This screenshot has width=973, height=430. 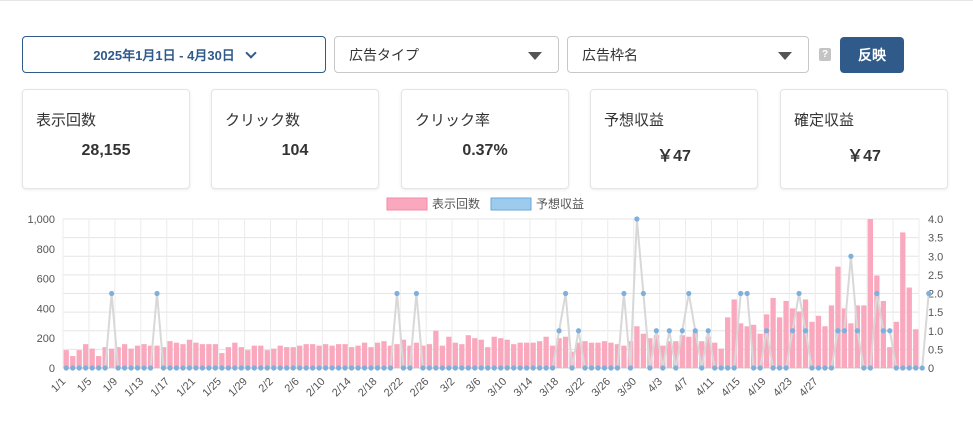 What do you see at coordinates (935, 295) in the screenshot?
I see `y-right-tick-label: 2.0` at bounding box center [935, 295].